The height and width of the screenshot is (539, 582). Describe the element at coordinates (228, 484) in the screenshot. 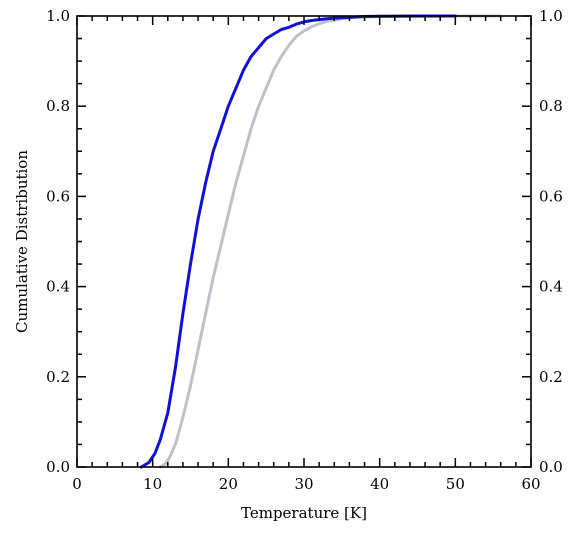

I see `x-tick-label: 20` at that location.